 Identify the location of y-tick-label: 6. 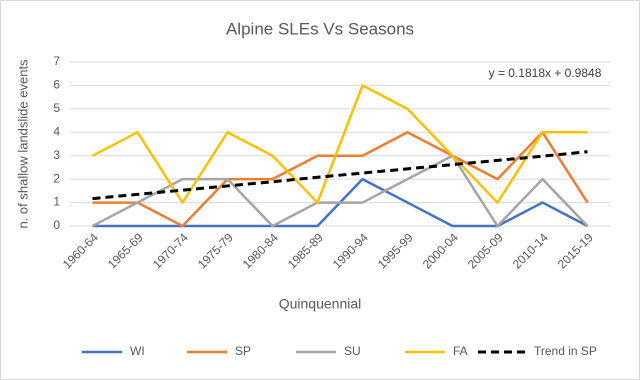
(56, 85).